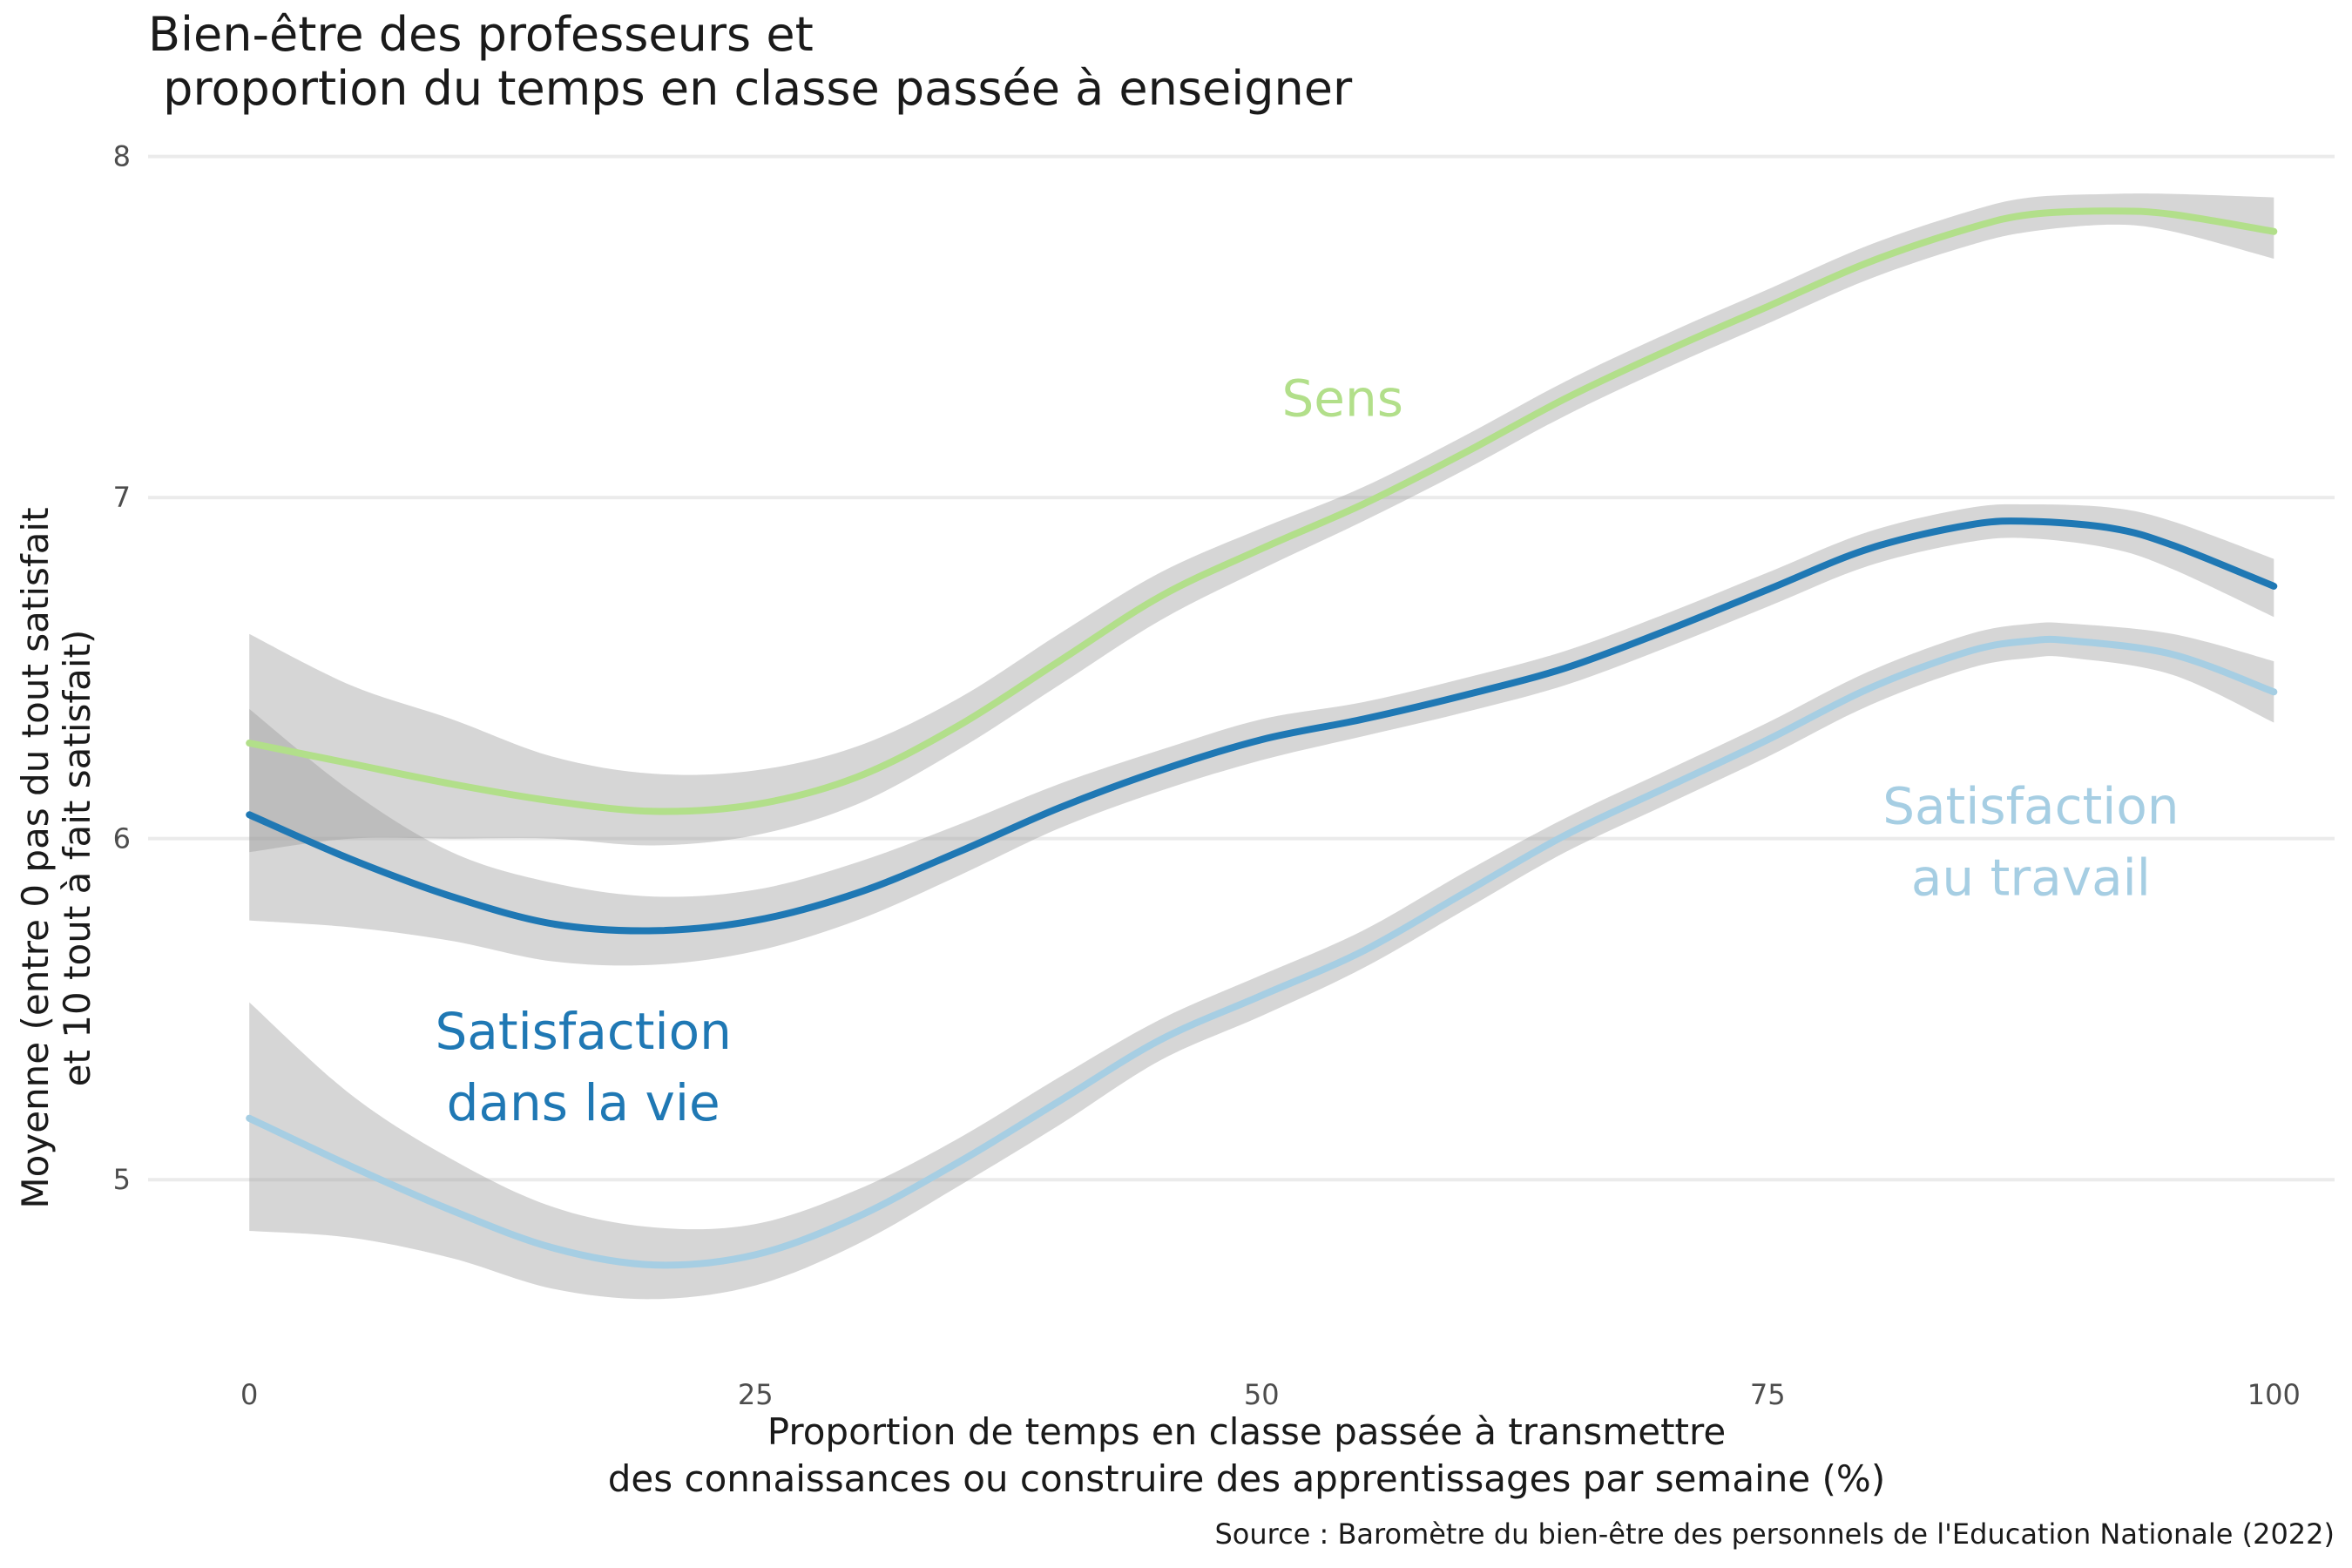  What do you see at coordinates (756, 1394) in the screenshot?
I see `x-tick-label: 25` at bounding box center [756, 1394].